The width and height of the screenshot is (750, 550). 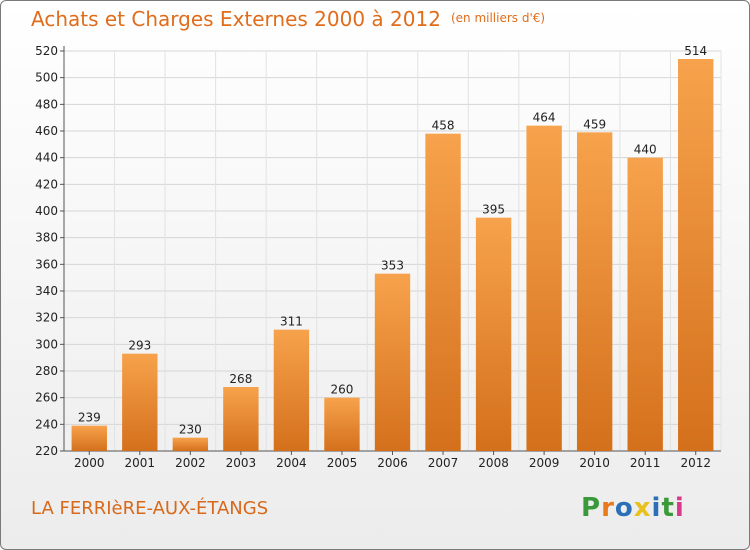 What do you see at coordinates (46, 398) in the screenshot?
I see `y-tick-label: 260` at bounding box center [46, 398].